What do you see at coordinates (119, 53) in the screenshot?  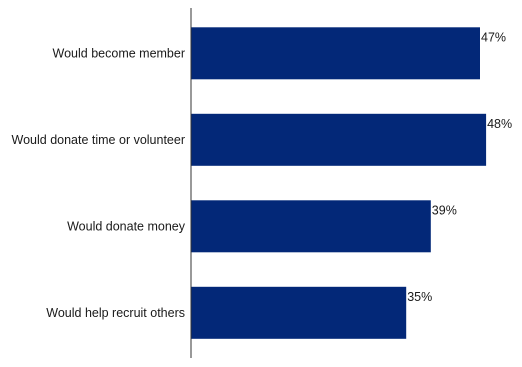 I see `category-label-0: Would become member` at bounding box center [119, 53].